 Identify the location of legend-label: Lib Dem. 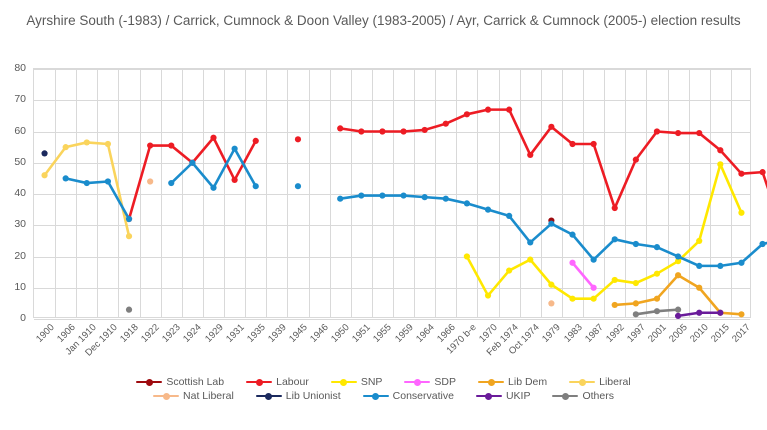
(528, 382).